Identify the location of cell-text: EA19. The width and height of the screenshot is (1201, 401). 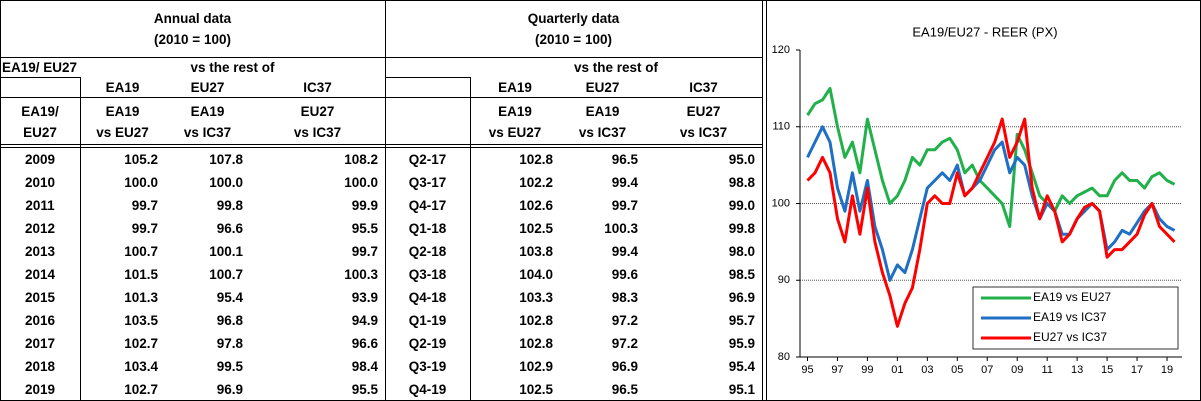
(515, 111).